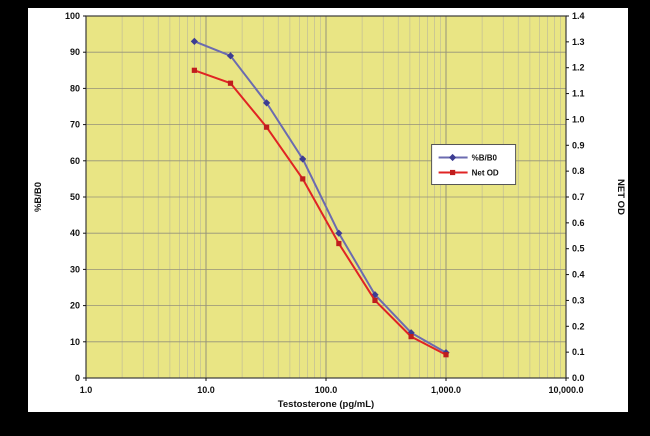 The height and width of the screenshot is (436, 650). Describe the element at coordinates (75, 52) in the screenshot. I see `svg-text: 90` at that location.